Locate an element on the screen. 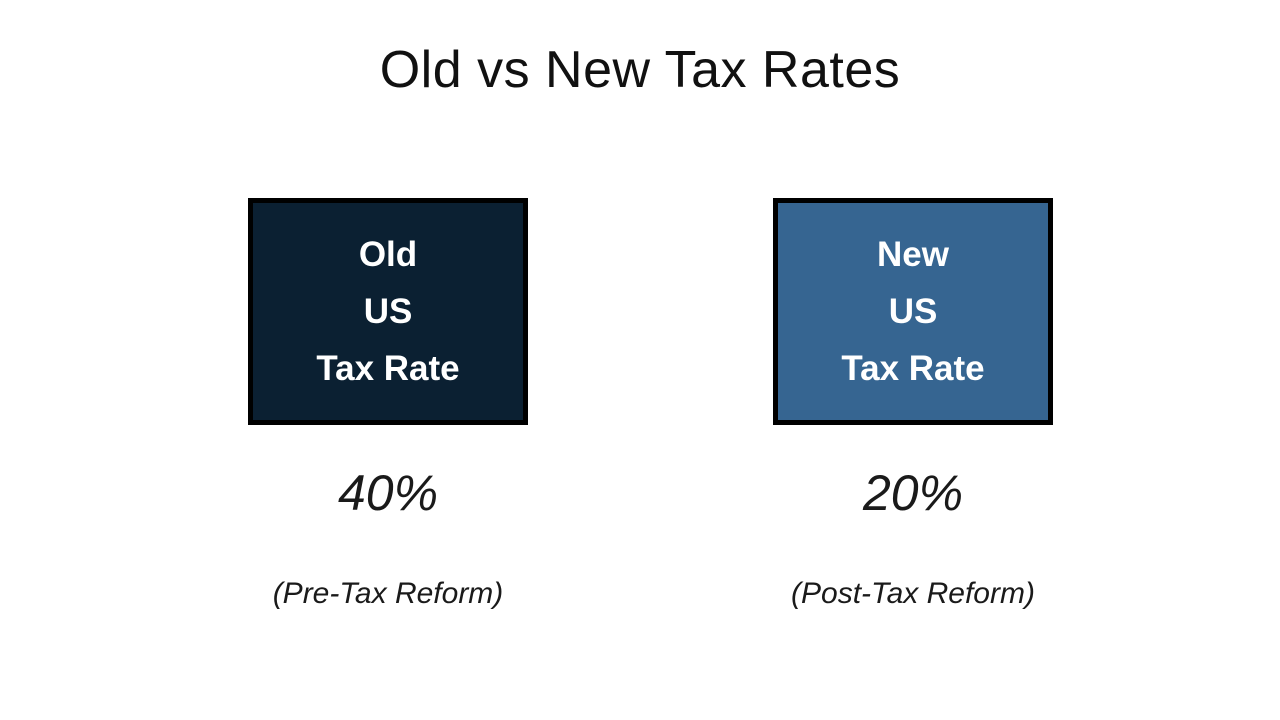 The height and width of the screenshot is (720, 1280). slide-title: Old vs New Tax Rates is located at coordinates (640, 70).